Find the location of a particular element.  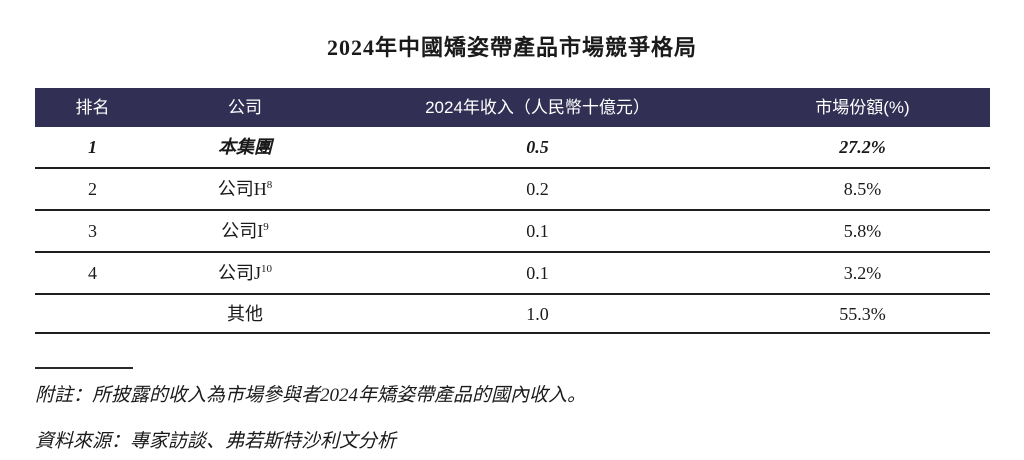

company-name: 本集團 is located at coordinates (245, 147).